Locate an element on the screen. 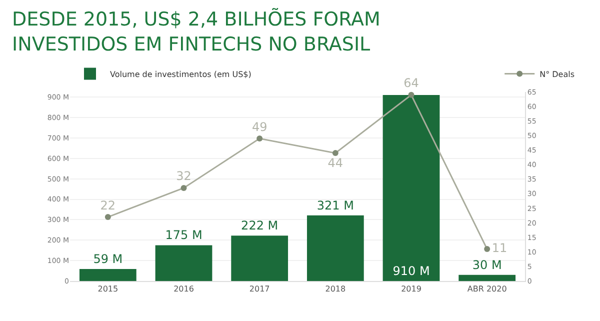  data-label: 64 is located at coordinates (411, 83).